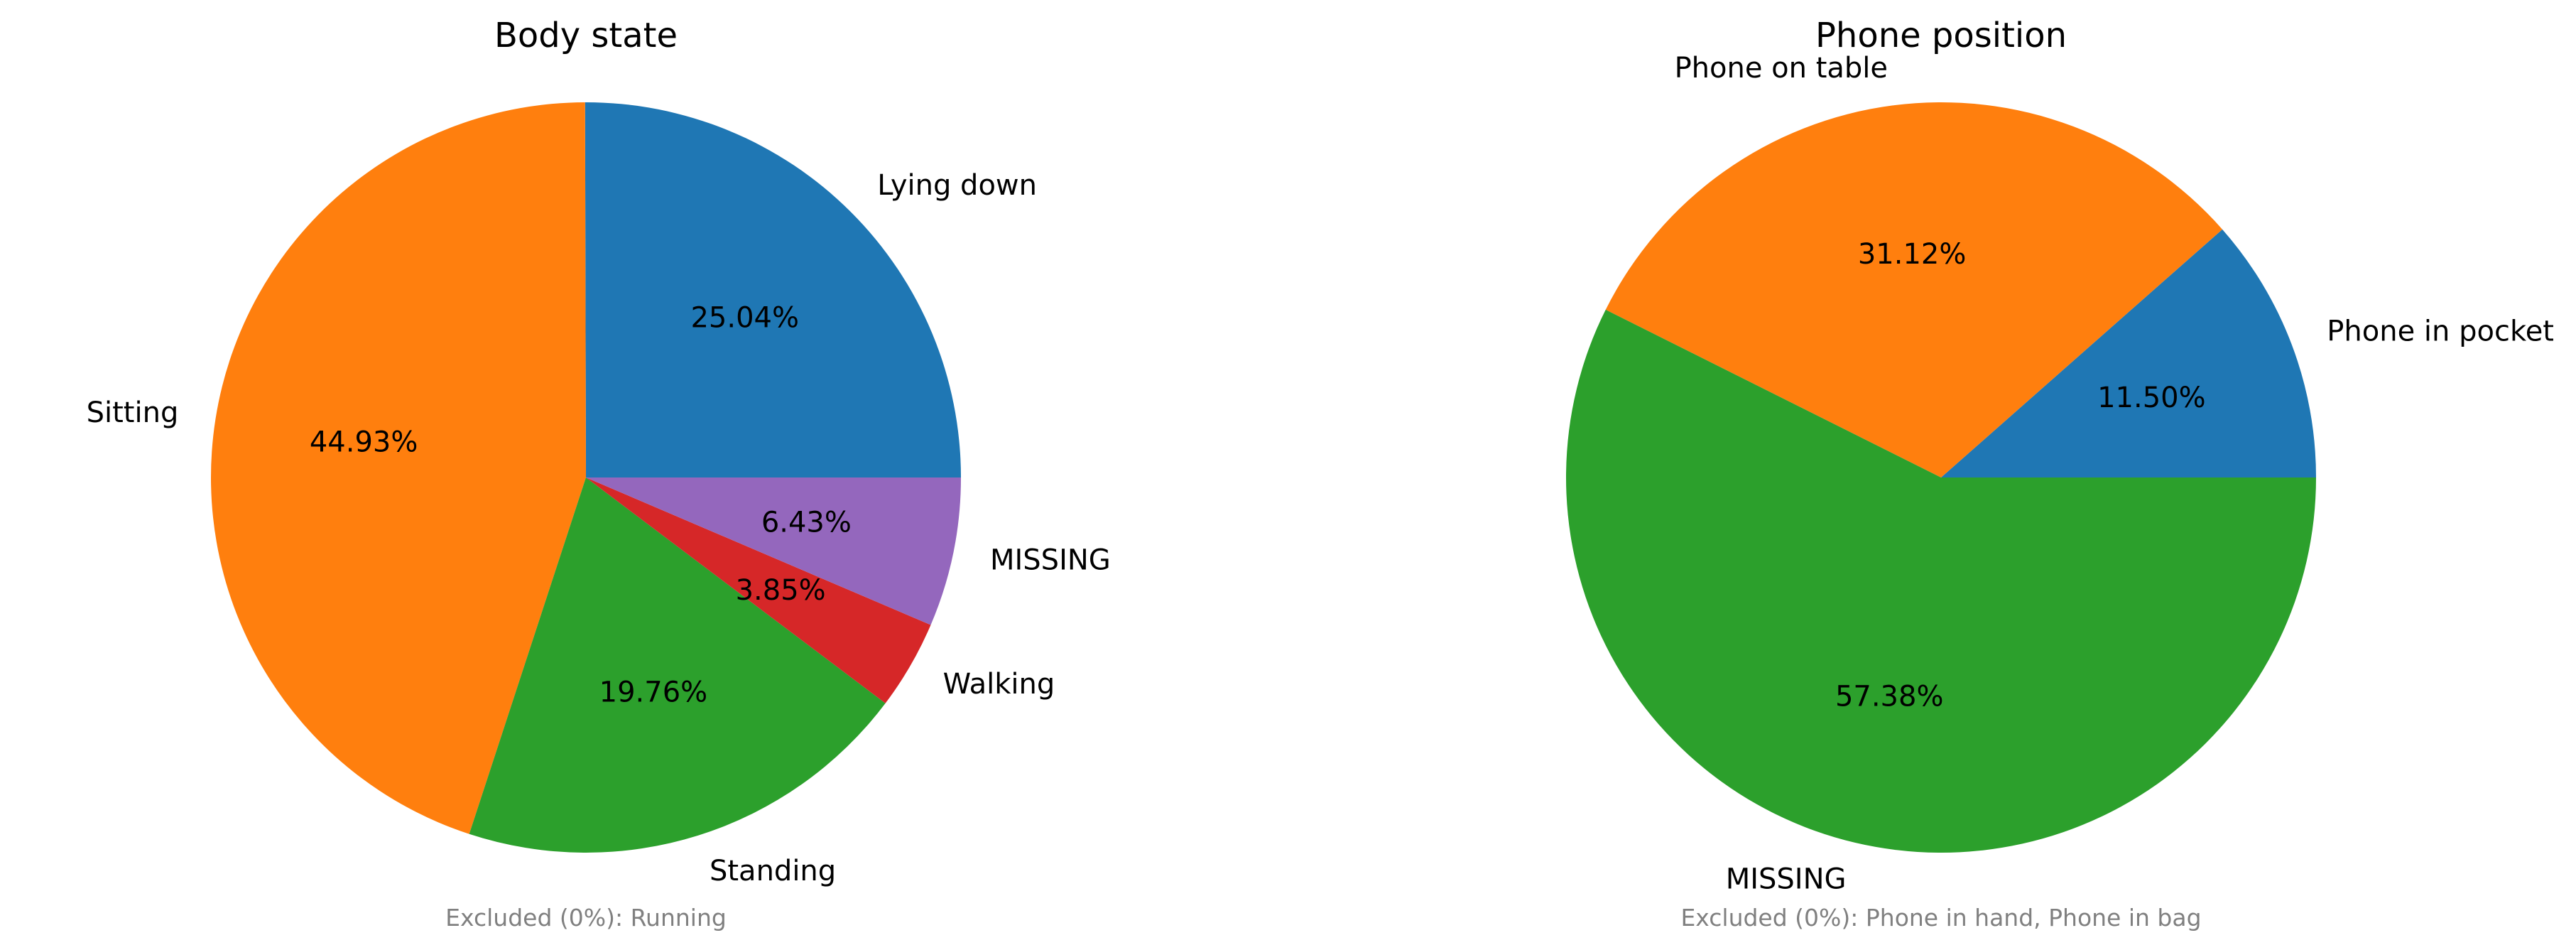 Image resolution: width=2576 pixels, height=950 pixels. What do you see at coordinates (1782, 68) in the screenshot?
I see `slice-label-phone-on-table: Phone on table` at bounding box center [1782, 68].